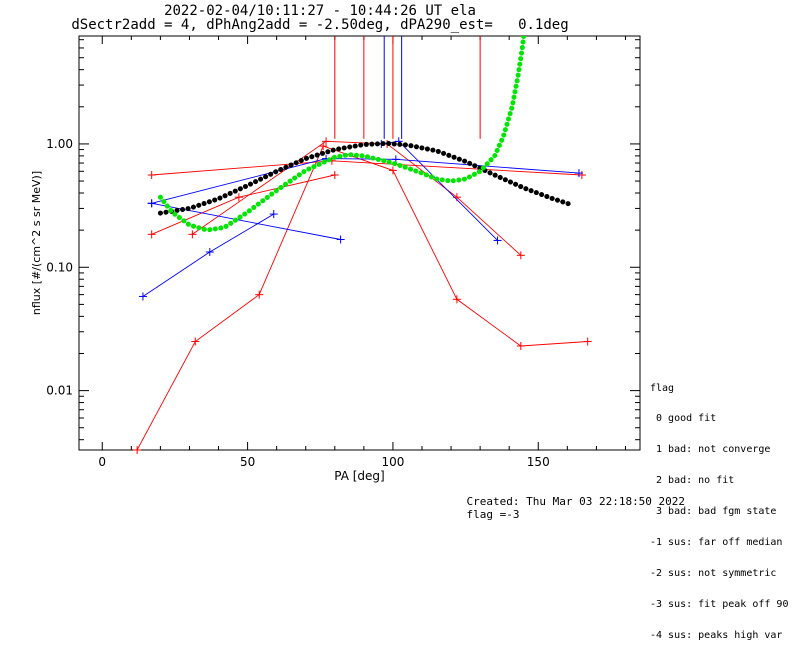  I want to click on flag-legend-title: flag, so click(662, 388).